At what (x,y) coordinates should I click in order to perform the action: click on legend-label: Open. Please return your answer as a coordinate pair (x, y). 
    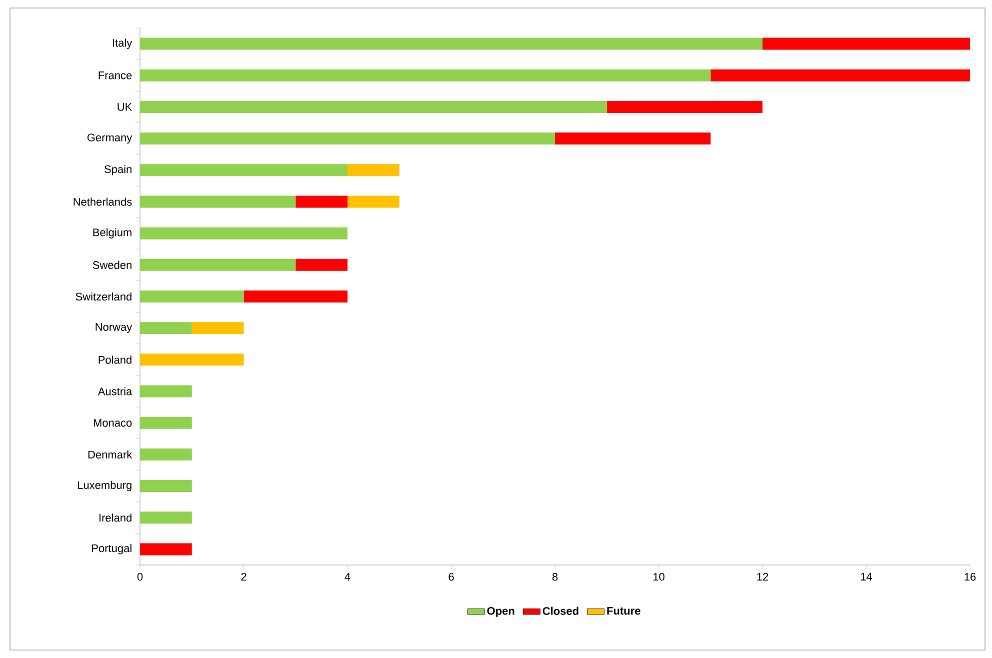
    Looking at the image, I should click on (500, 611).